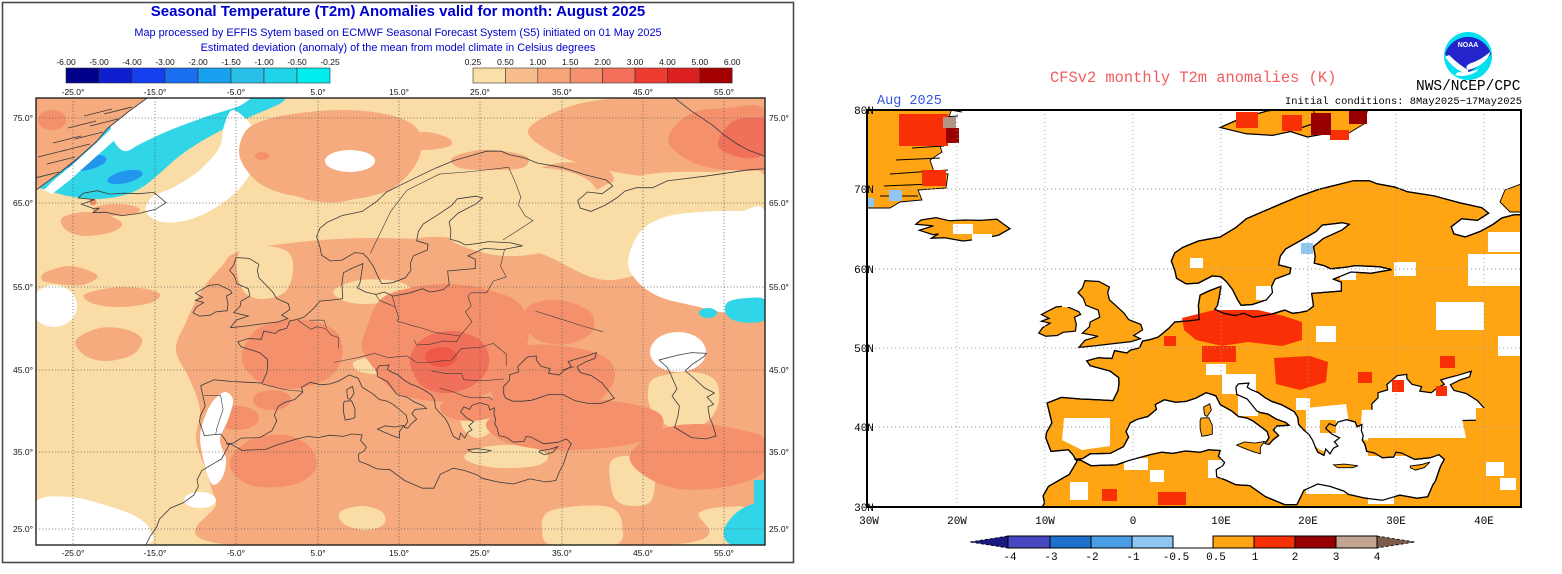 Image resolution: width=1562 pixels, height=574 pixels. I want to click on svg-text: -0.25, so click(330, 62).